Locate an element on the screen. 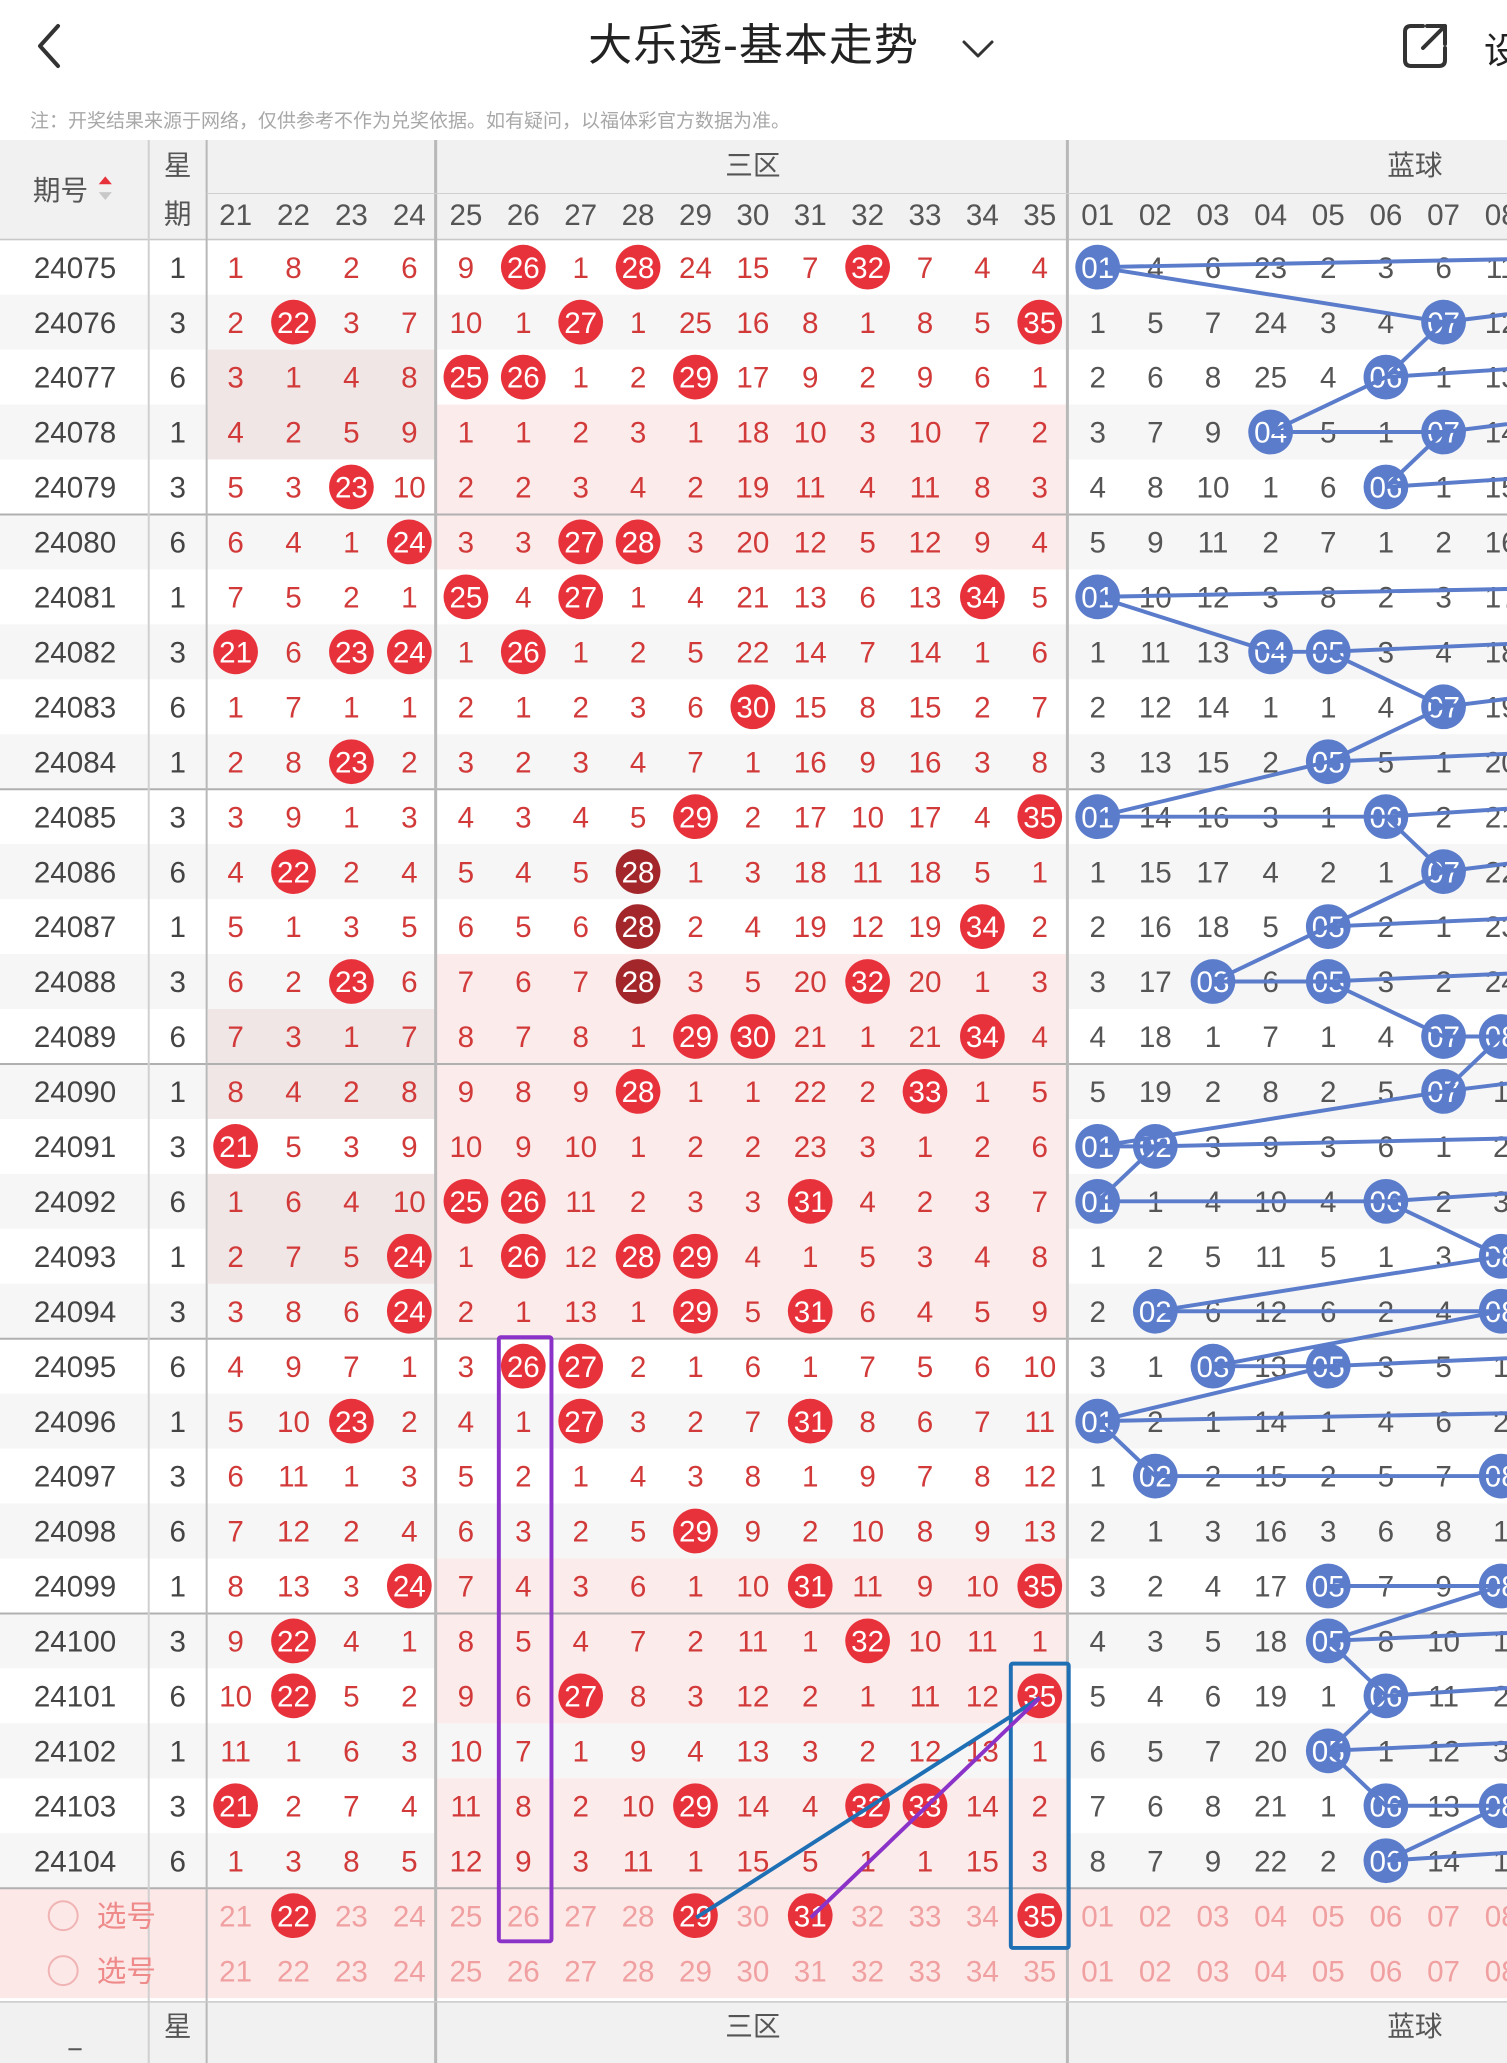 Image resolution: width=1507 pixels, height=2063 pixels. table-row: 24100 3 9 22 4 1 8 5 4 7 2 11 1 32 10 11 1 4 3 5 18 05 8 10 1 is located at coordinates (770, 1641).